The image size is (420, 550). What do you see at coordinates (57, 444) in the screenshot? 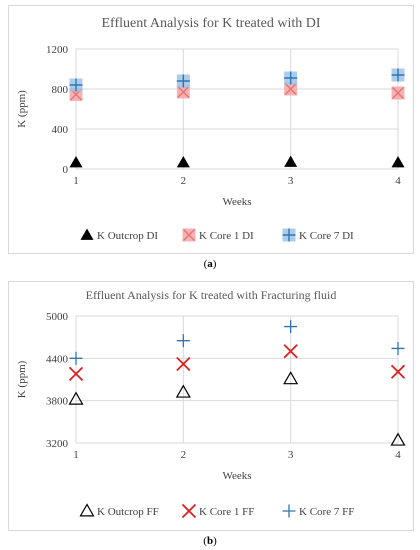
I see `chart-1-ytick-label: 3200` at bounding box center [57, 444].